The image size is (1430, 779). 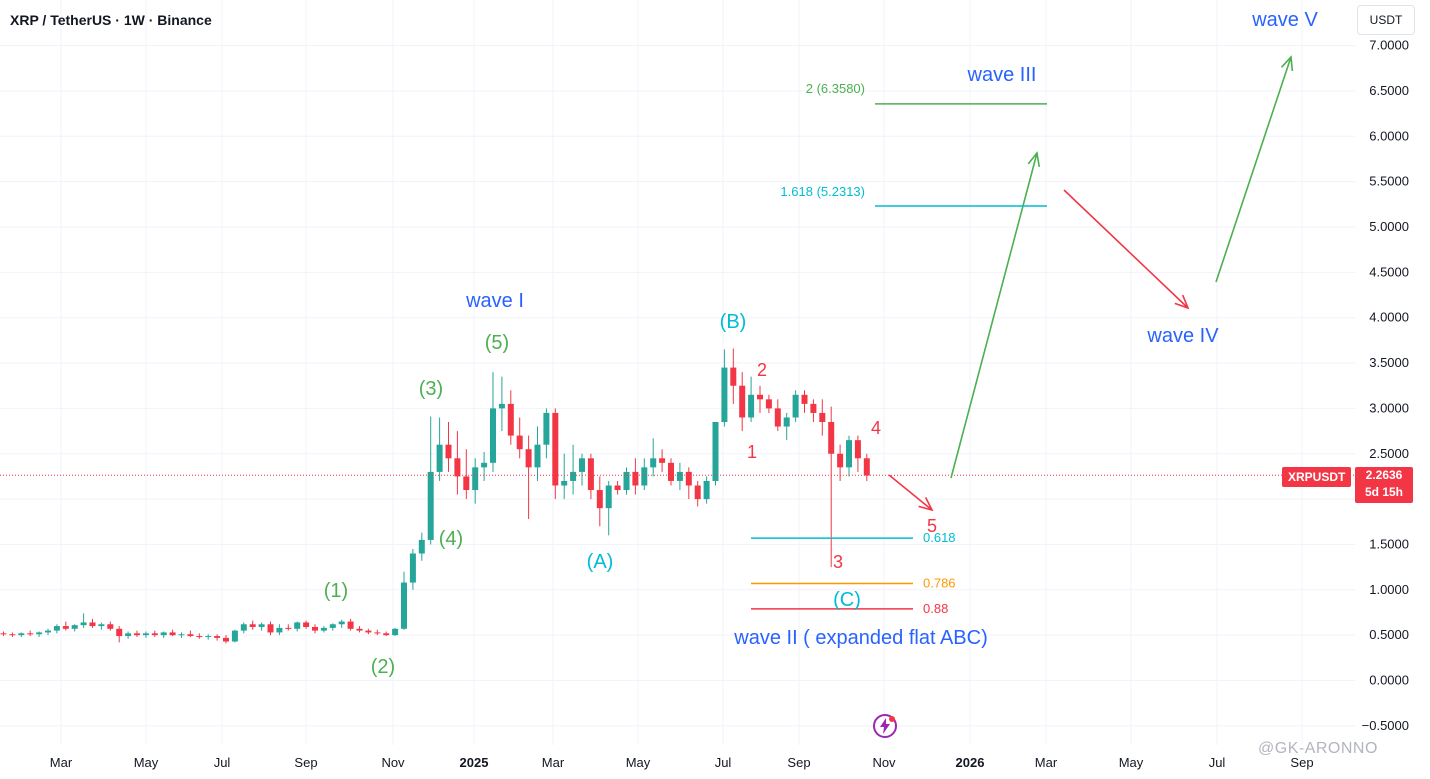 I want to click on wave-5-arrow, so click(x=910, y=492).